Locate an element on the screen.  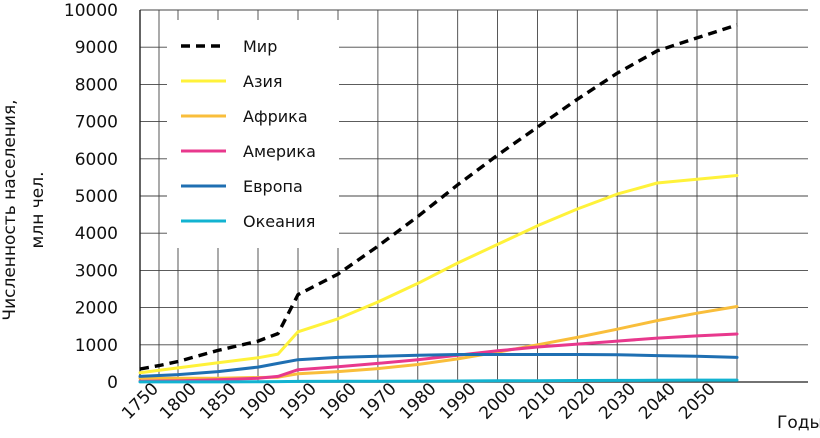
x-tick-label: 2000 is located at coordinates (498, 401).